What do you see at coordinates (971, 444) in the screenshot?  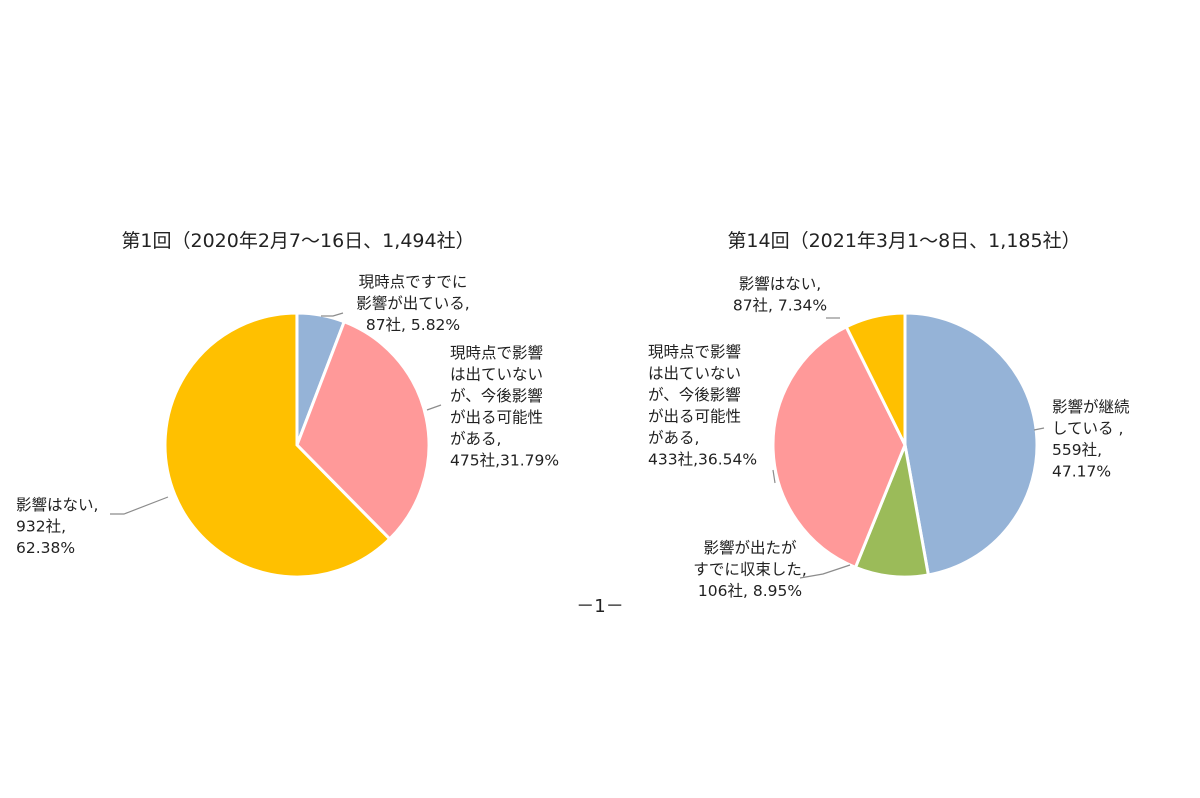 I see `chart-2-slice-continuing` at bounding box center [971, 444].